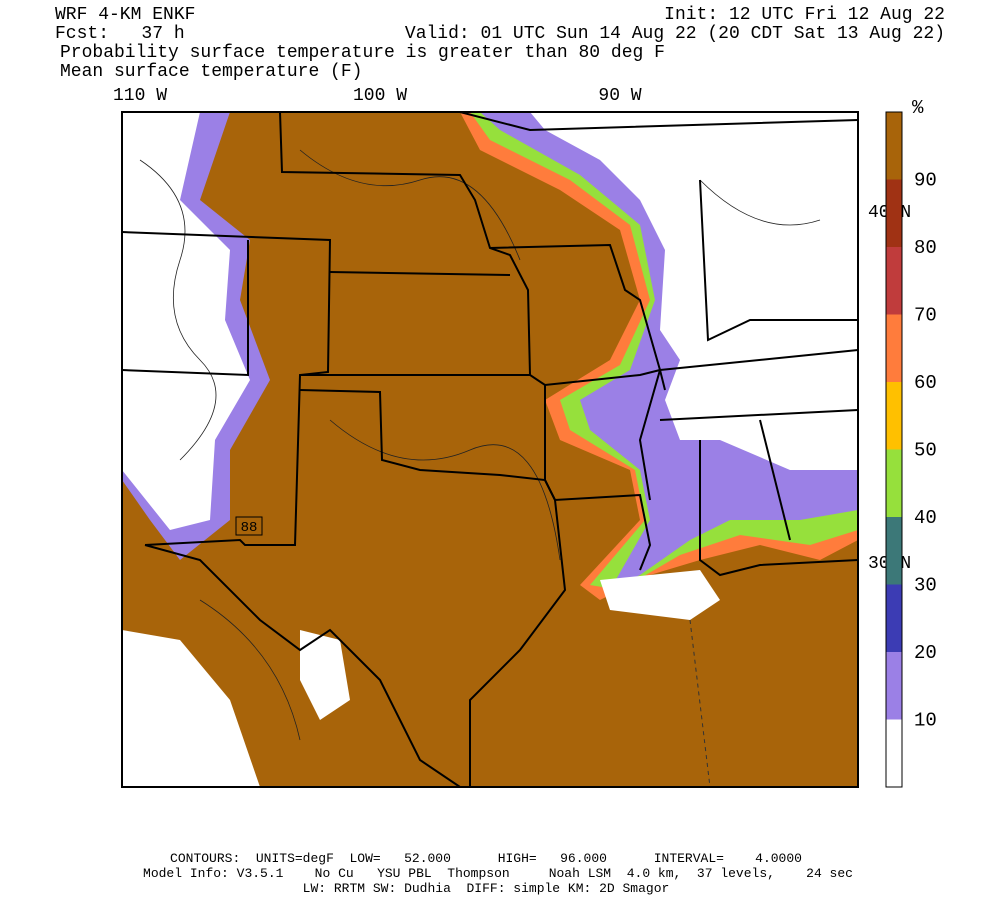  I want to click on colorbar-label: 90, so click(925, 181).